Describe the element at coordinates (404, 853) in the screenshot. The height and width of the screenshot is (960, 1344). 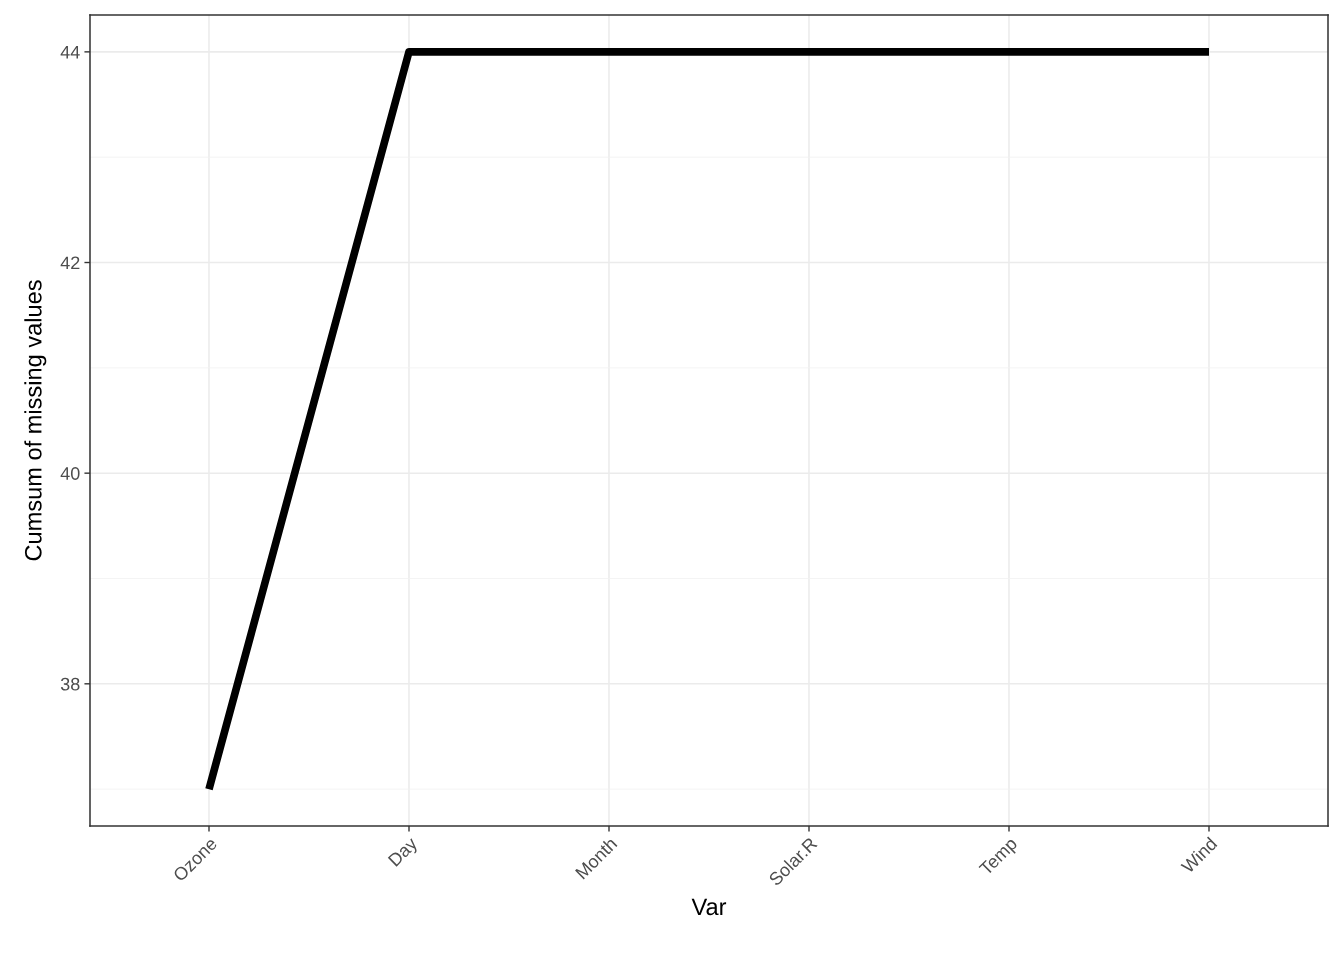
I see `x-tick-label: Day` at that location.